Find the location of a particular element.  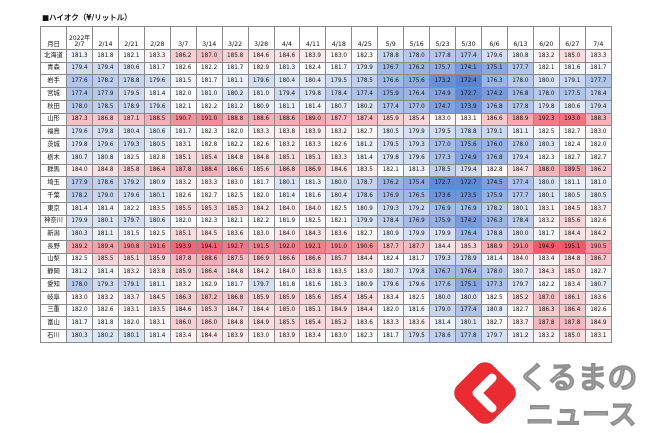

date-label: 6/13 is located at coordinates (520, 44).